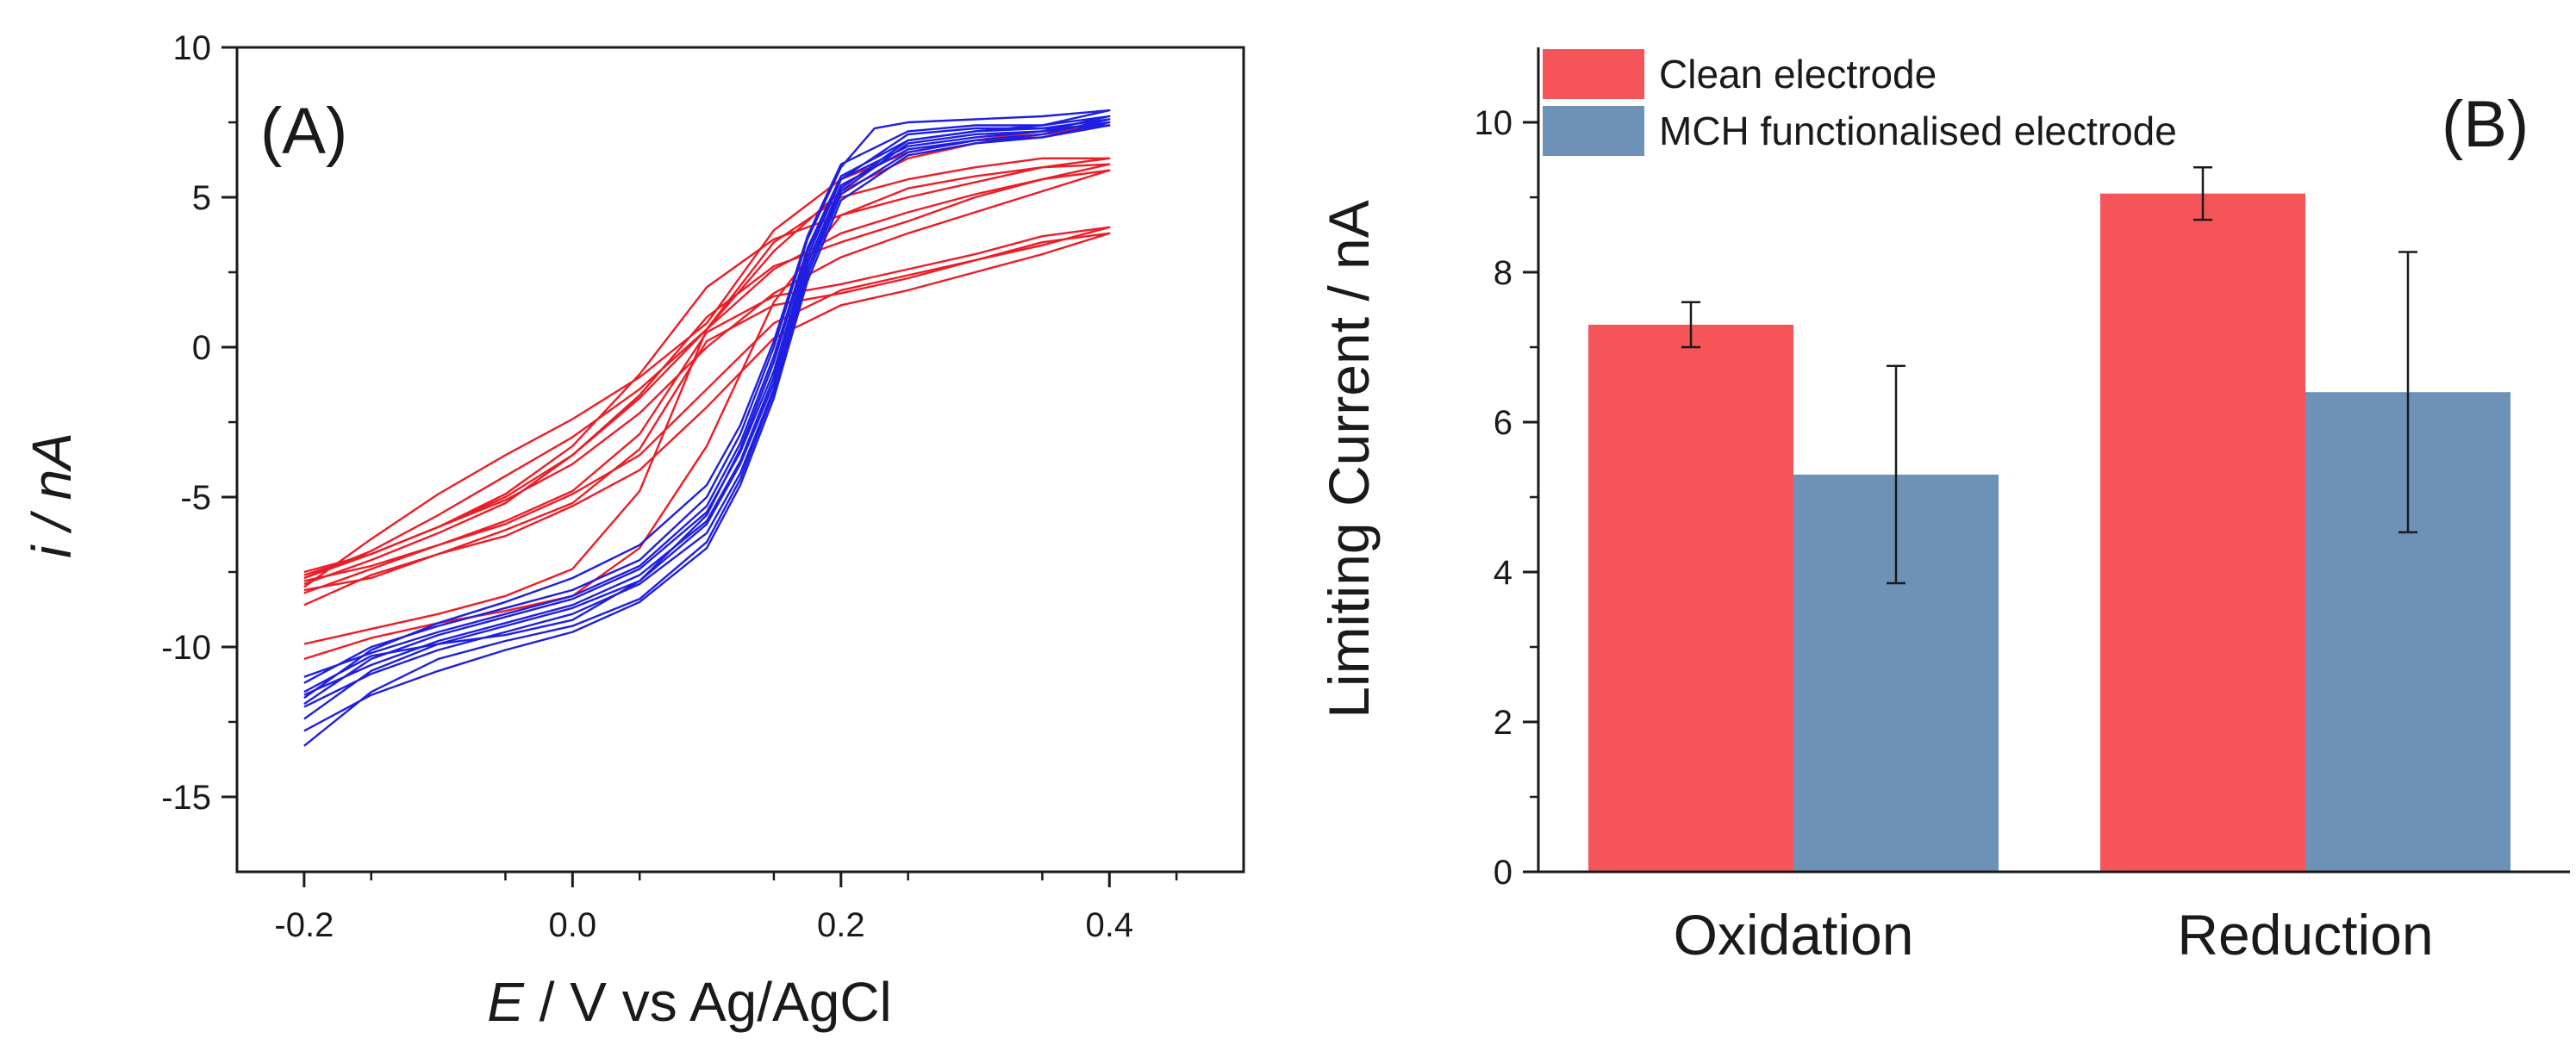 The height and width of the screenshot is (1051, 2576). What do you see at coordinates (1494, 123) in the screenshot?
I see `panel-b-y-tick-label: 10` at bounding box center [1494, 123].